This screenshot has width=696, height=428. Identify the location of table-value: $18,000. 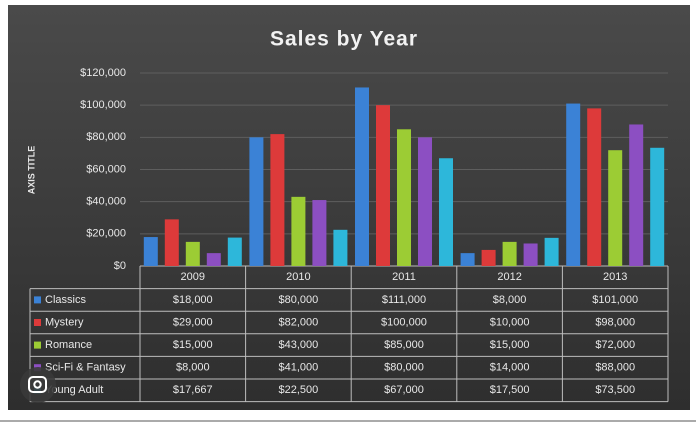
(193, 300).